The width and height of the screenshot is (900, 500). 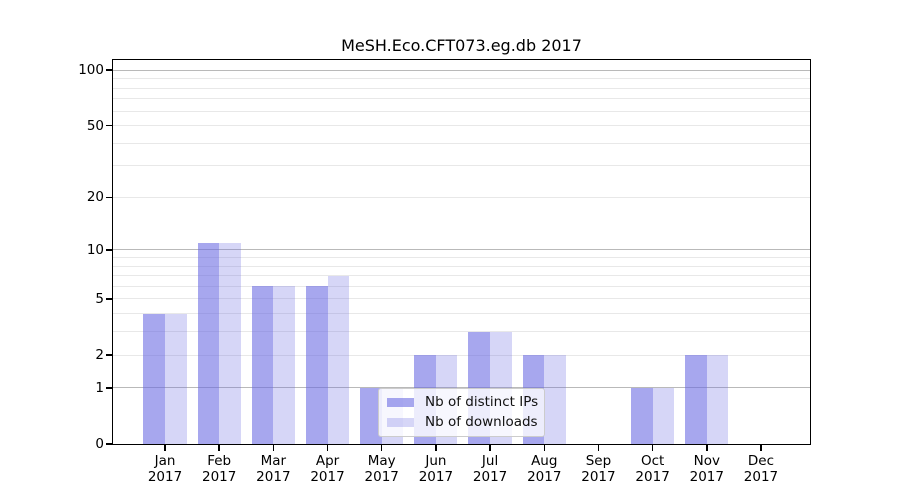 What do you see at coordinates (99, 444) in the screenshot?
I see `y-tick-label-0: 0` at bounding box center [99, 444].